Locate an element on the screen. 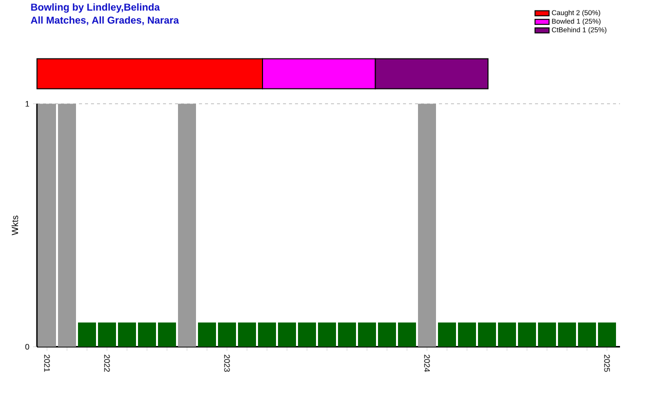 Image resolution: width=650 pixels, height=402 pixels. y-axis-title: Wkts is located at coordinates (15, 226).